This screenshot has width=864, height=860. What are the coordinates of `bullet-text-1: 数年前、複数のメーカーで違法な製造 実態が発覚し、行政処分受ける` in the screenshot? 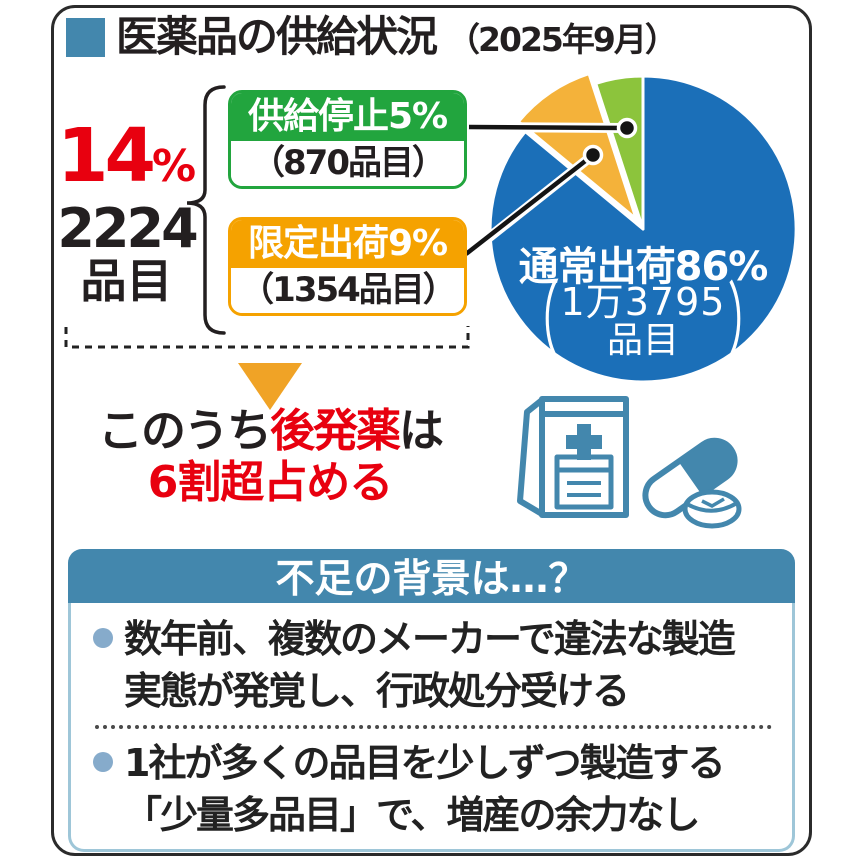 It's located at (430, 665).